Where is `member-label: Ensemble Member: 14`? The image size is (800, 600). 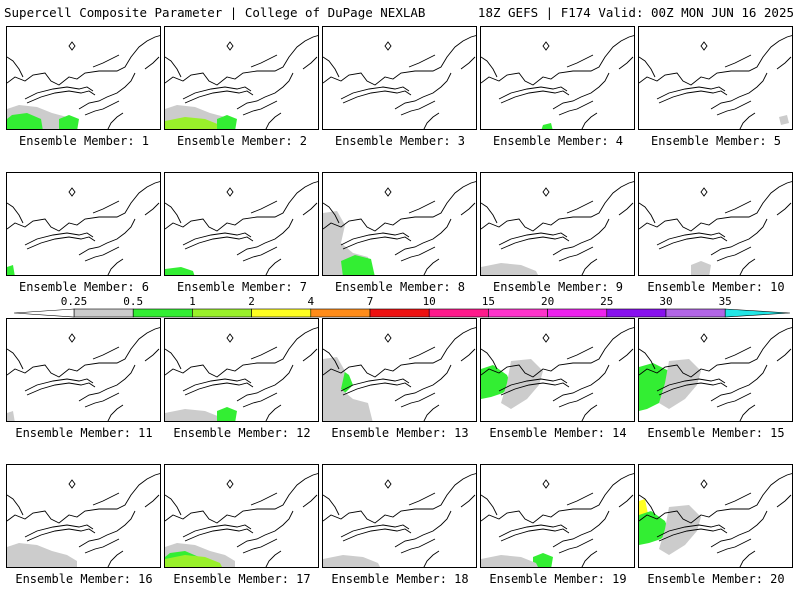 member-label: Ensemble Member: 14 is located at coordinates (558, 433).